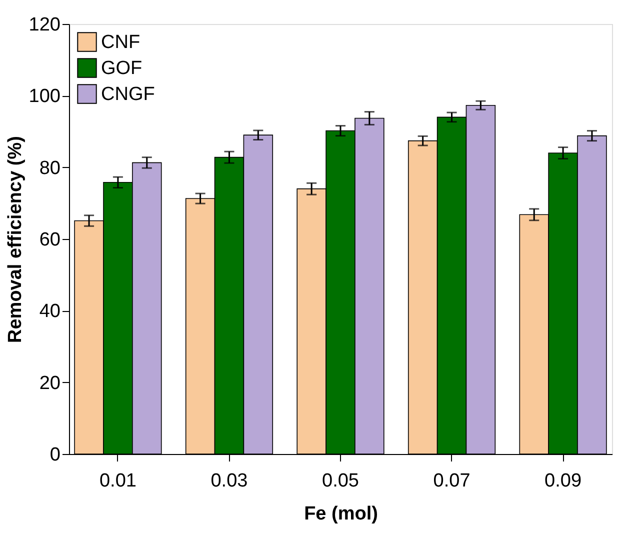  Describe the element at coordinates (49, 311) in the screenshot. I see `y-tick-label: 40` at that location.